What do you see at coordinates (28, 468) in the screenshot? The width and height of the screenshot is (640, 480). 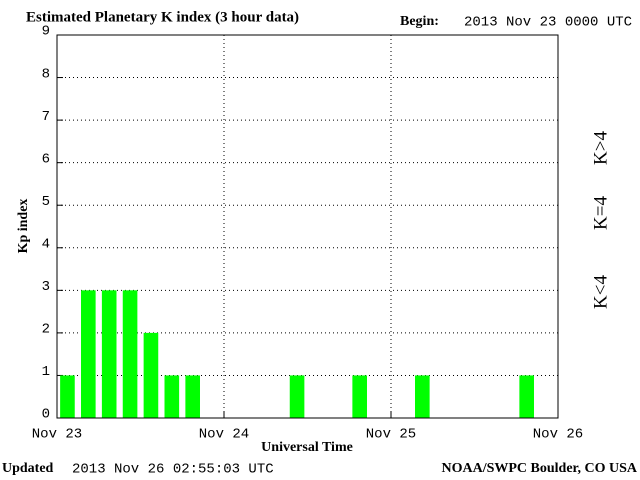 I see `updated-label: Updated` at bounding box center [28, 468].